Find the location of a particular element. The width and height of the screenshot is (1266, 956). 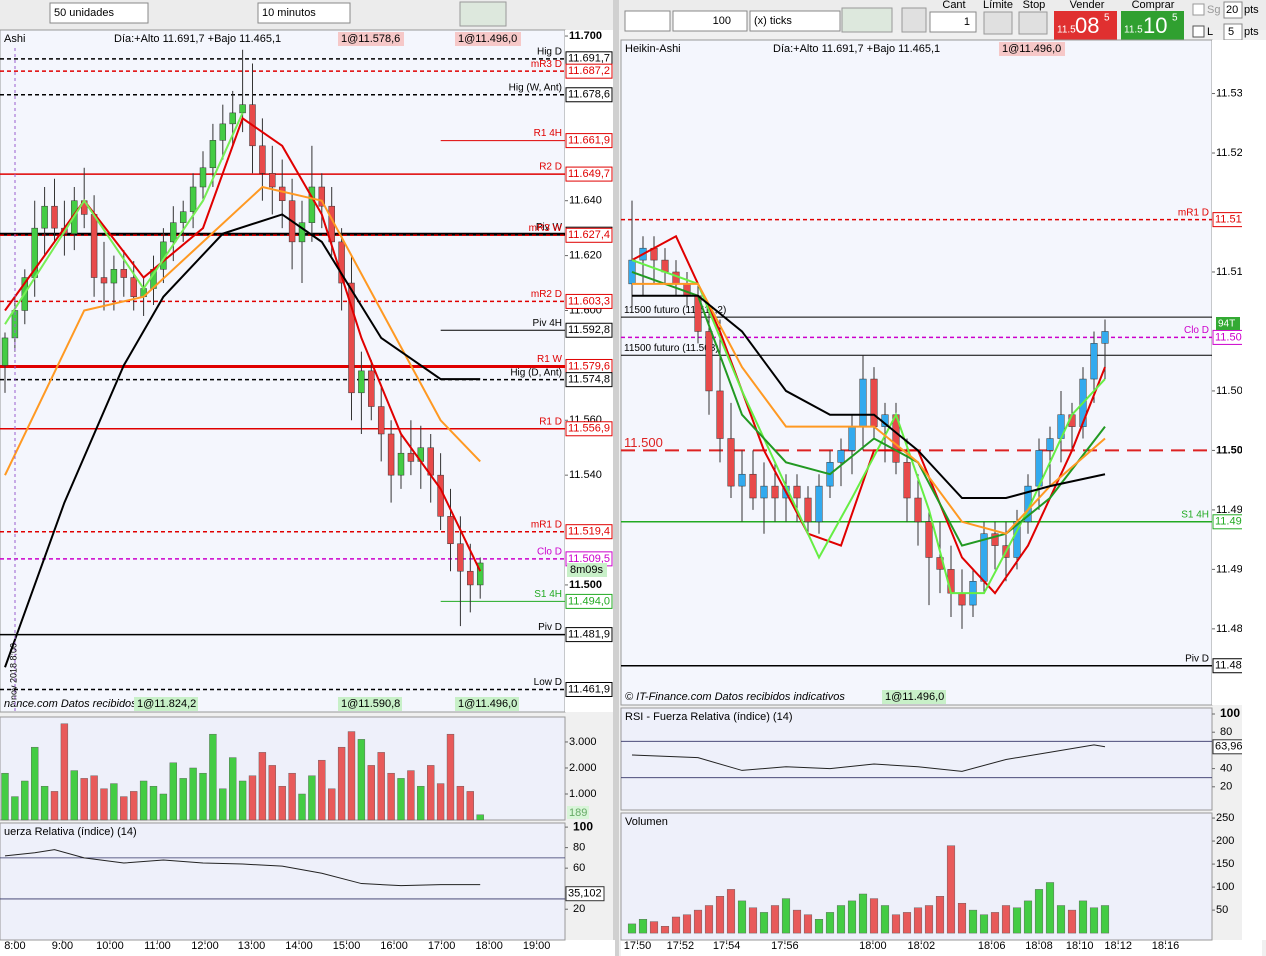

y-tick-label: 11.500 is located at coordinates (585, 585).